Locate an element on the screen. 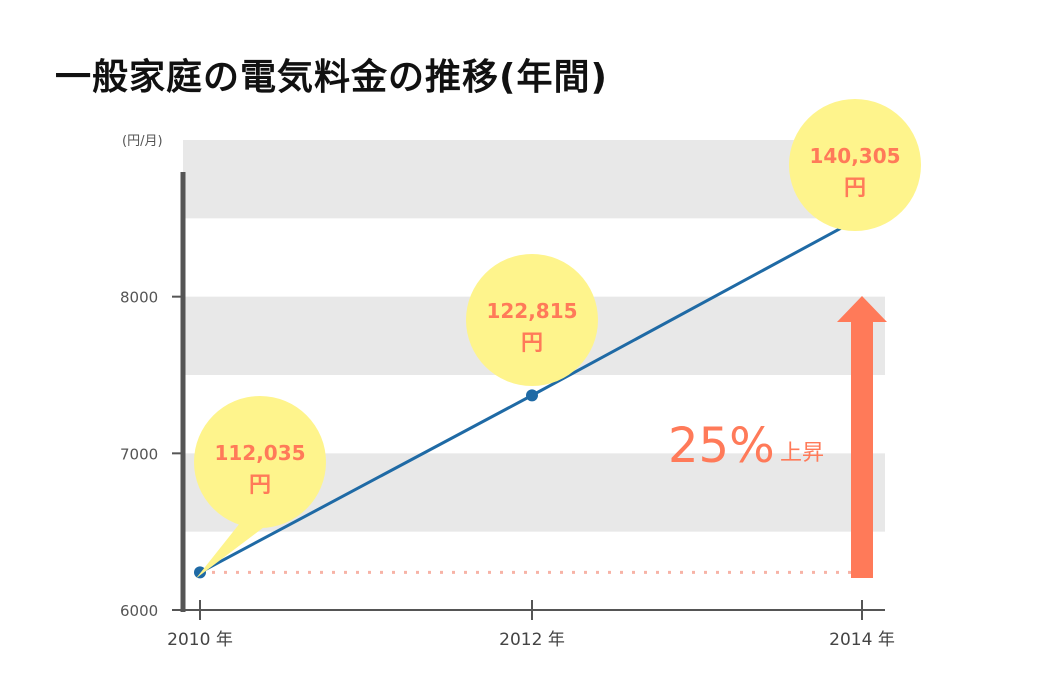  x-tick-label: 2014 年 is located at coordinates (862, 640).